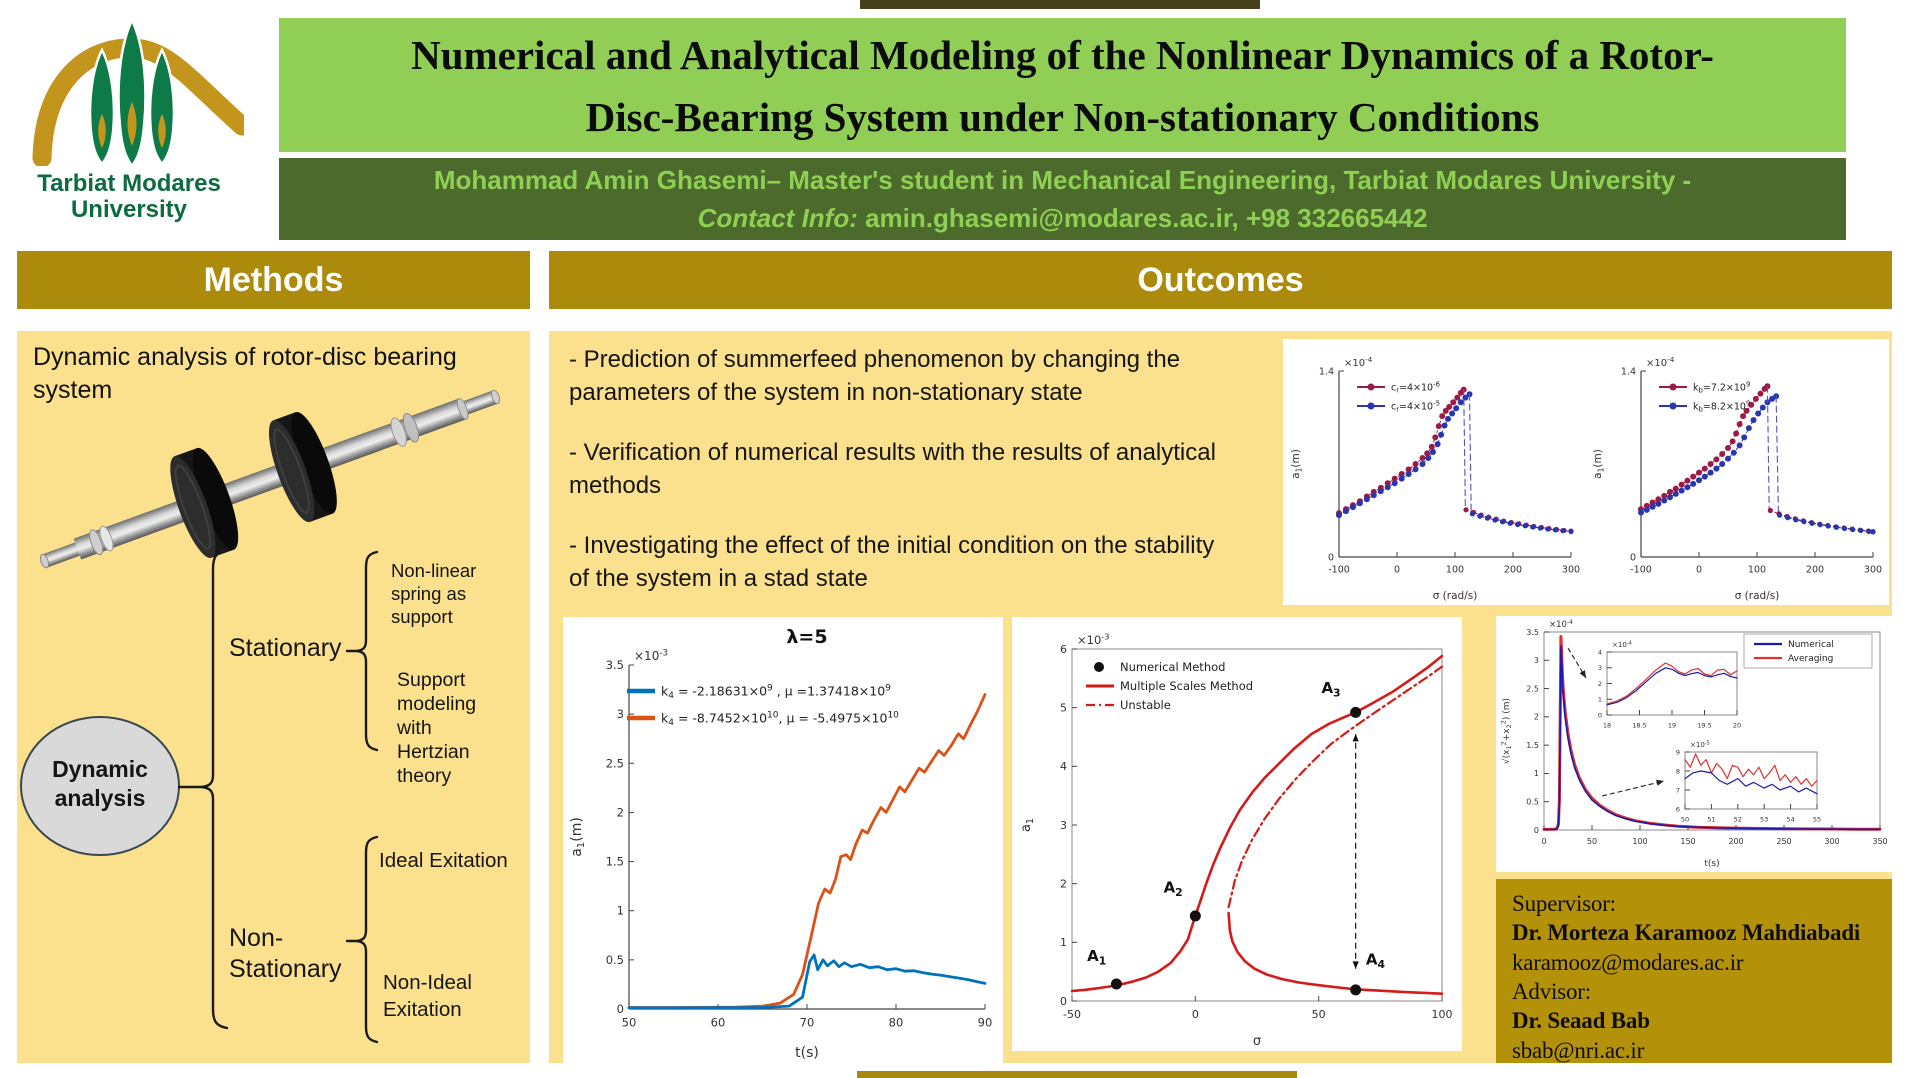 The image size is (1920, 1078). Describe the element at coordinates (1072, 1014) in the screenshot. I see `svg-text: -50` at that location.